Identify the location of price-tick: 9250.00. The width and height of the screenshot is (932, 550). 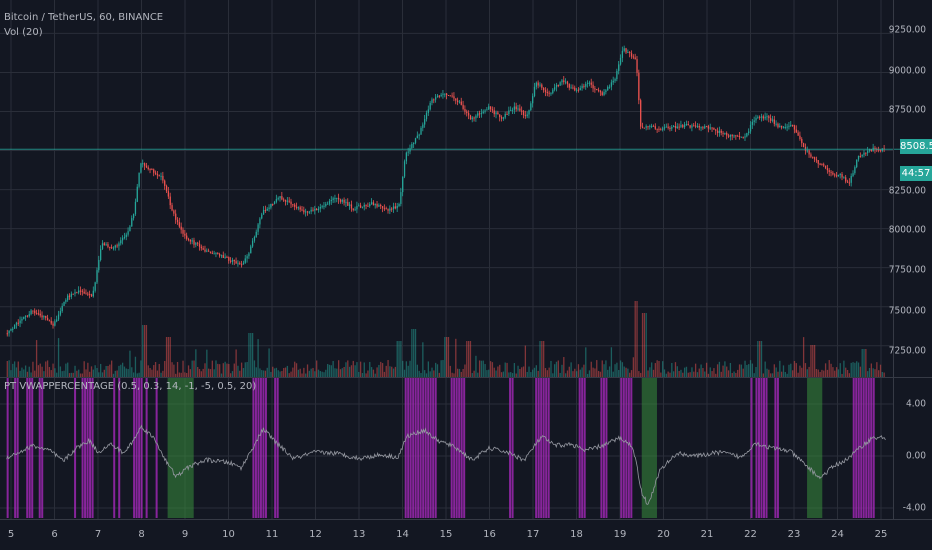
(907, 30).